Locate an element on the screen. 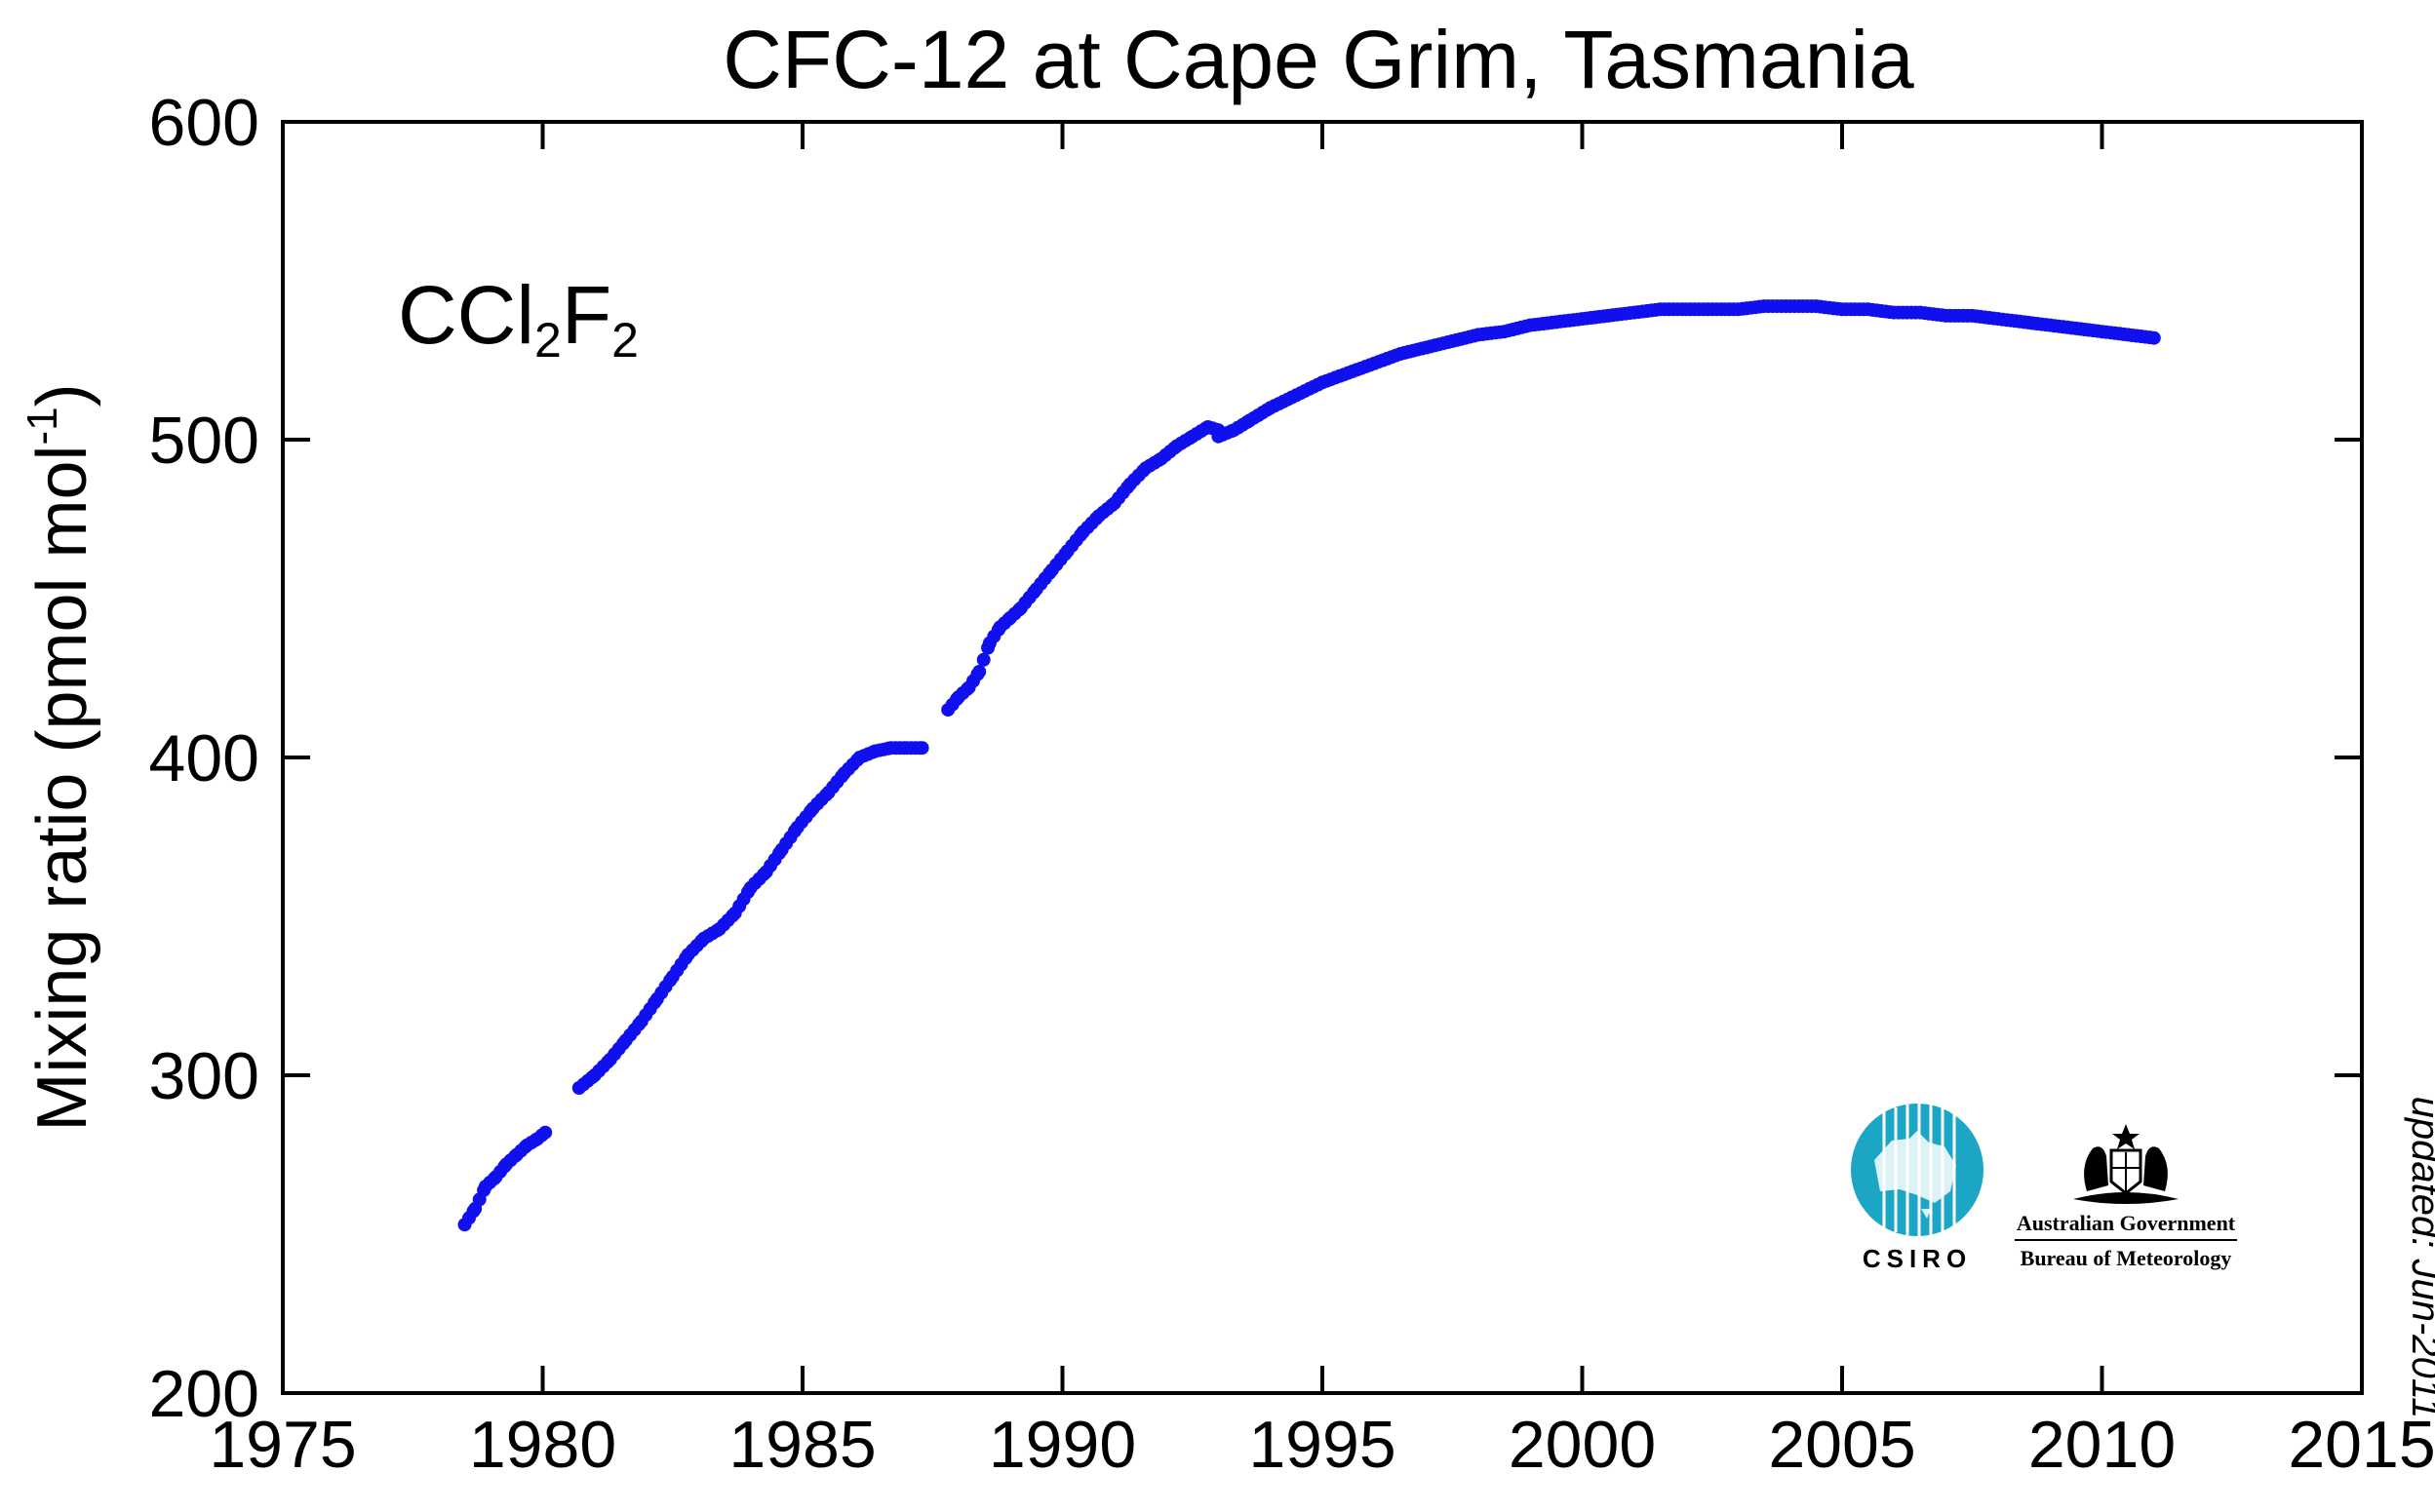  x-tick-label: 1985 is located at coordinates (802, 1445).